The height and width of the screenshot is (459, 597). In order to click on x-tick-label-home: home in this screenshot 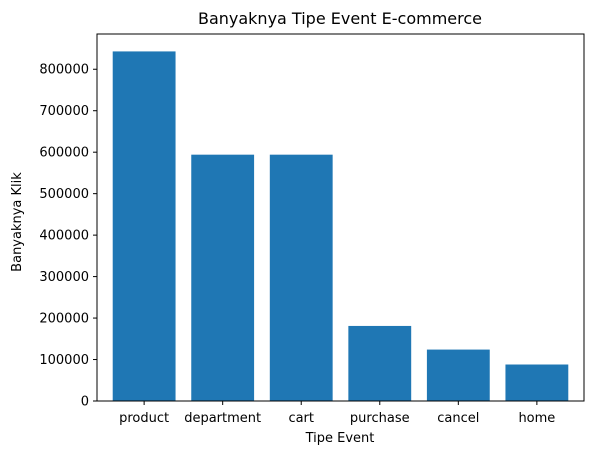, I will do `click(536, 418)`.